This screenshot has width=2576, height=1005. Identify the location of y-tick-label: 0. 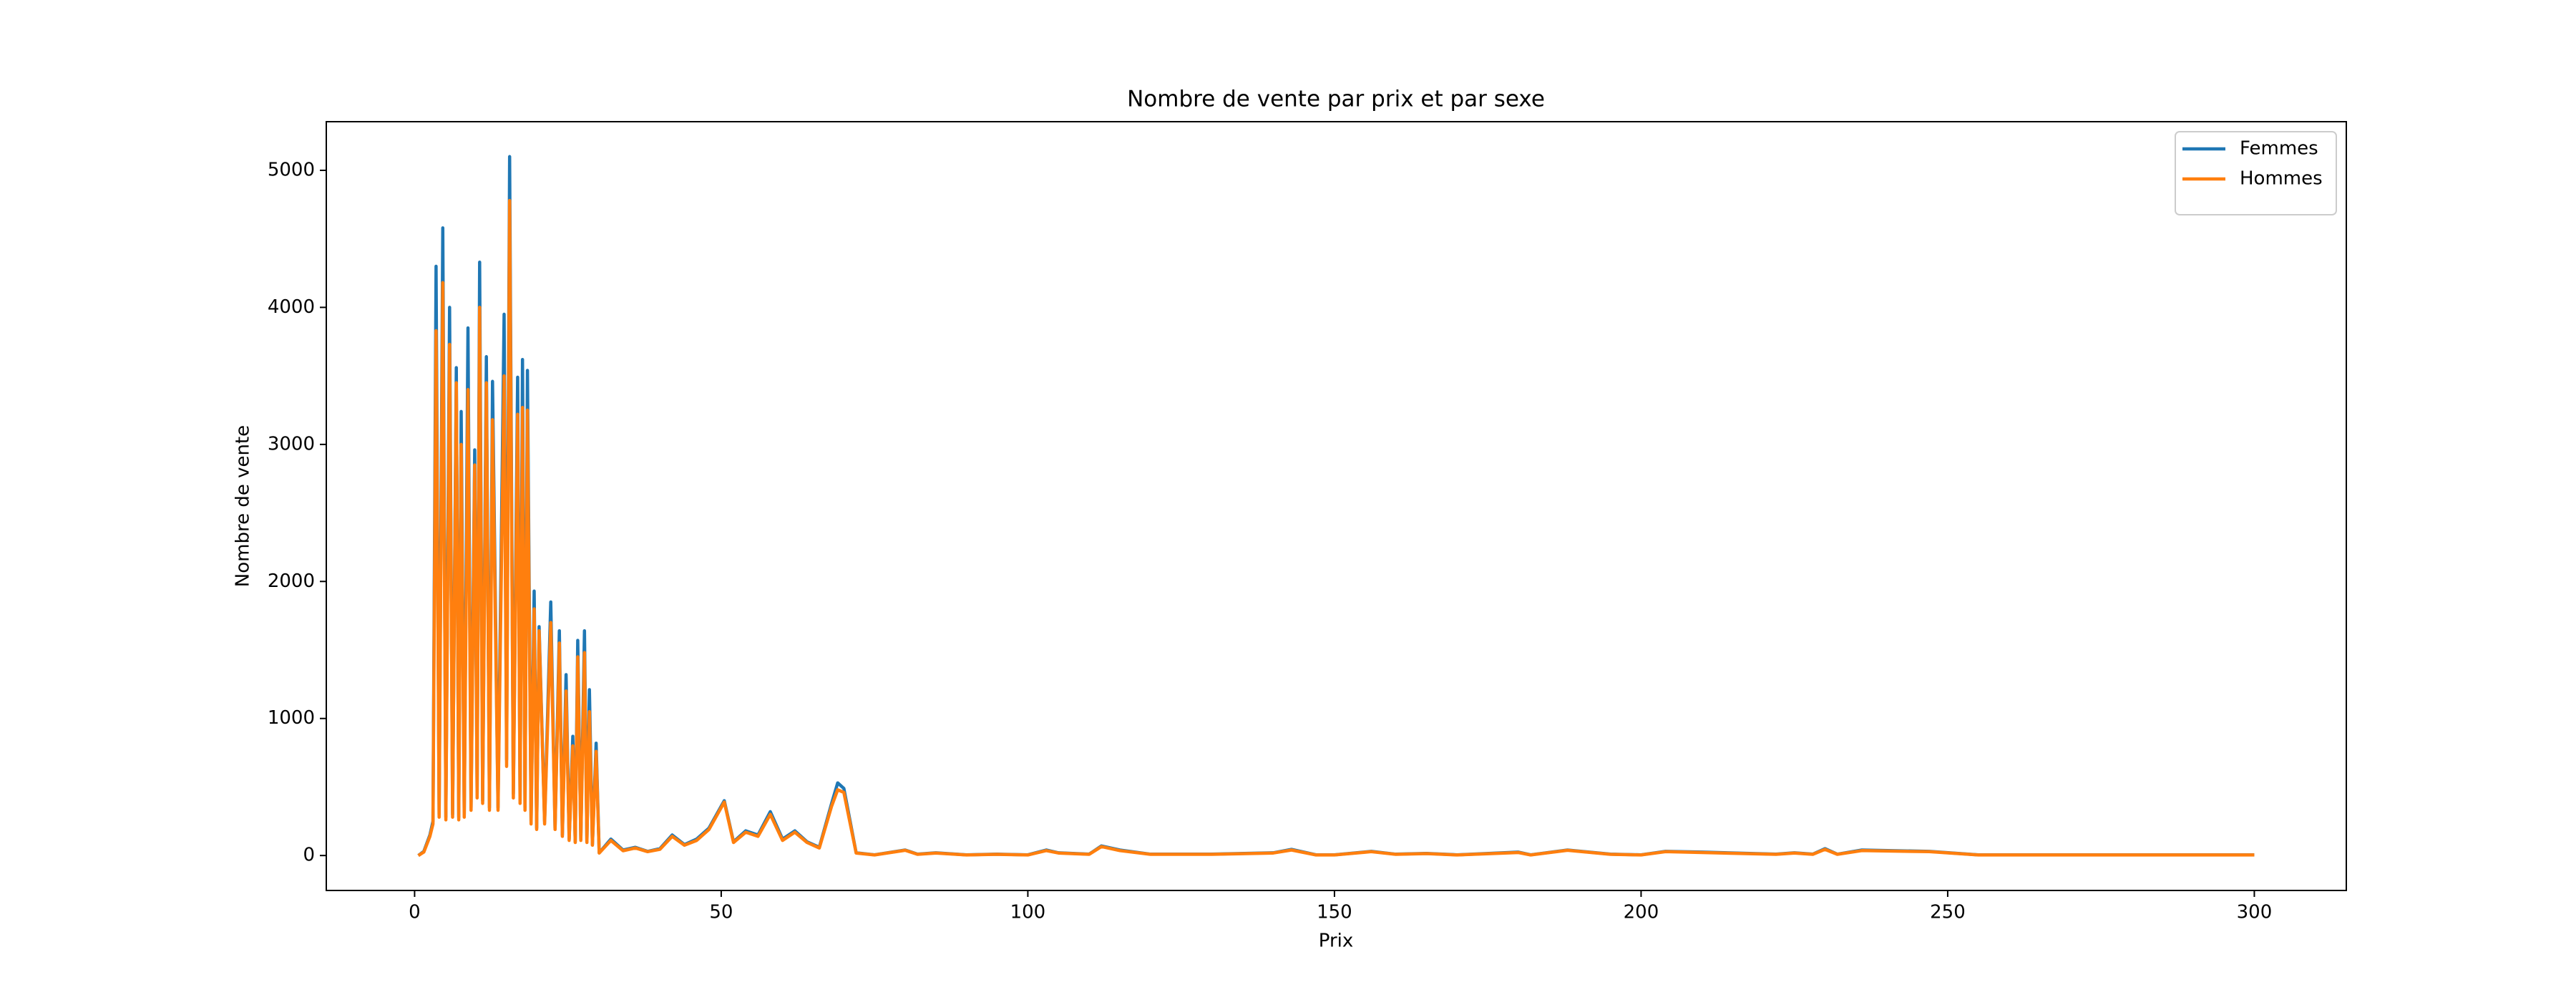
(309, 855).